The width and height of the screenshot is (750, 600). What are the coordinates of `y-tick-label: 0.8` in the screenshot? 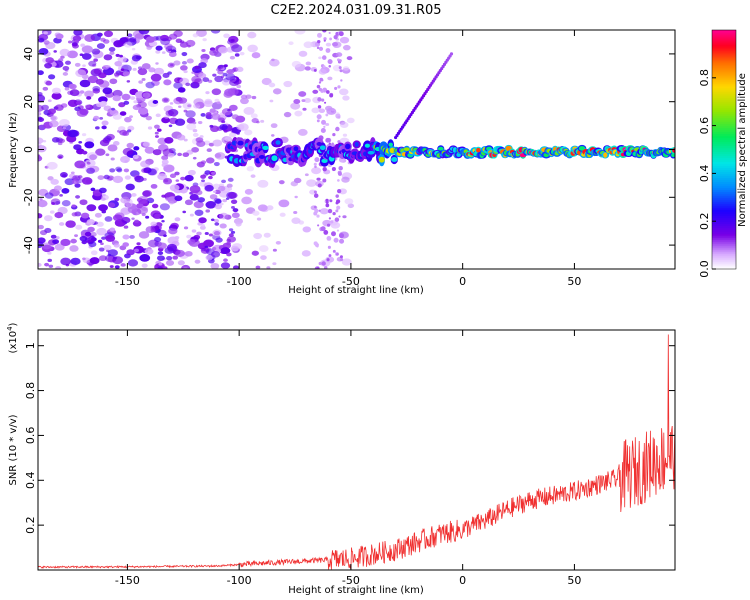 It's located at (30, 391).